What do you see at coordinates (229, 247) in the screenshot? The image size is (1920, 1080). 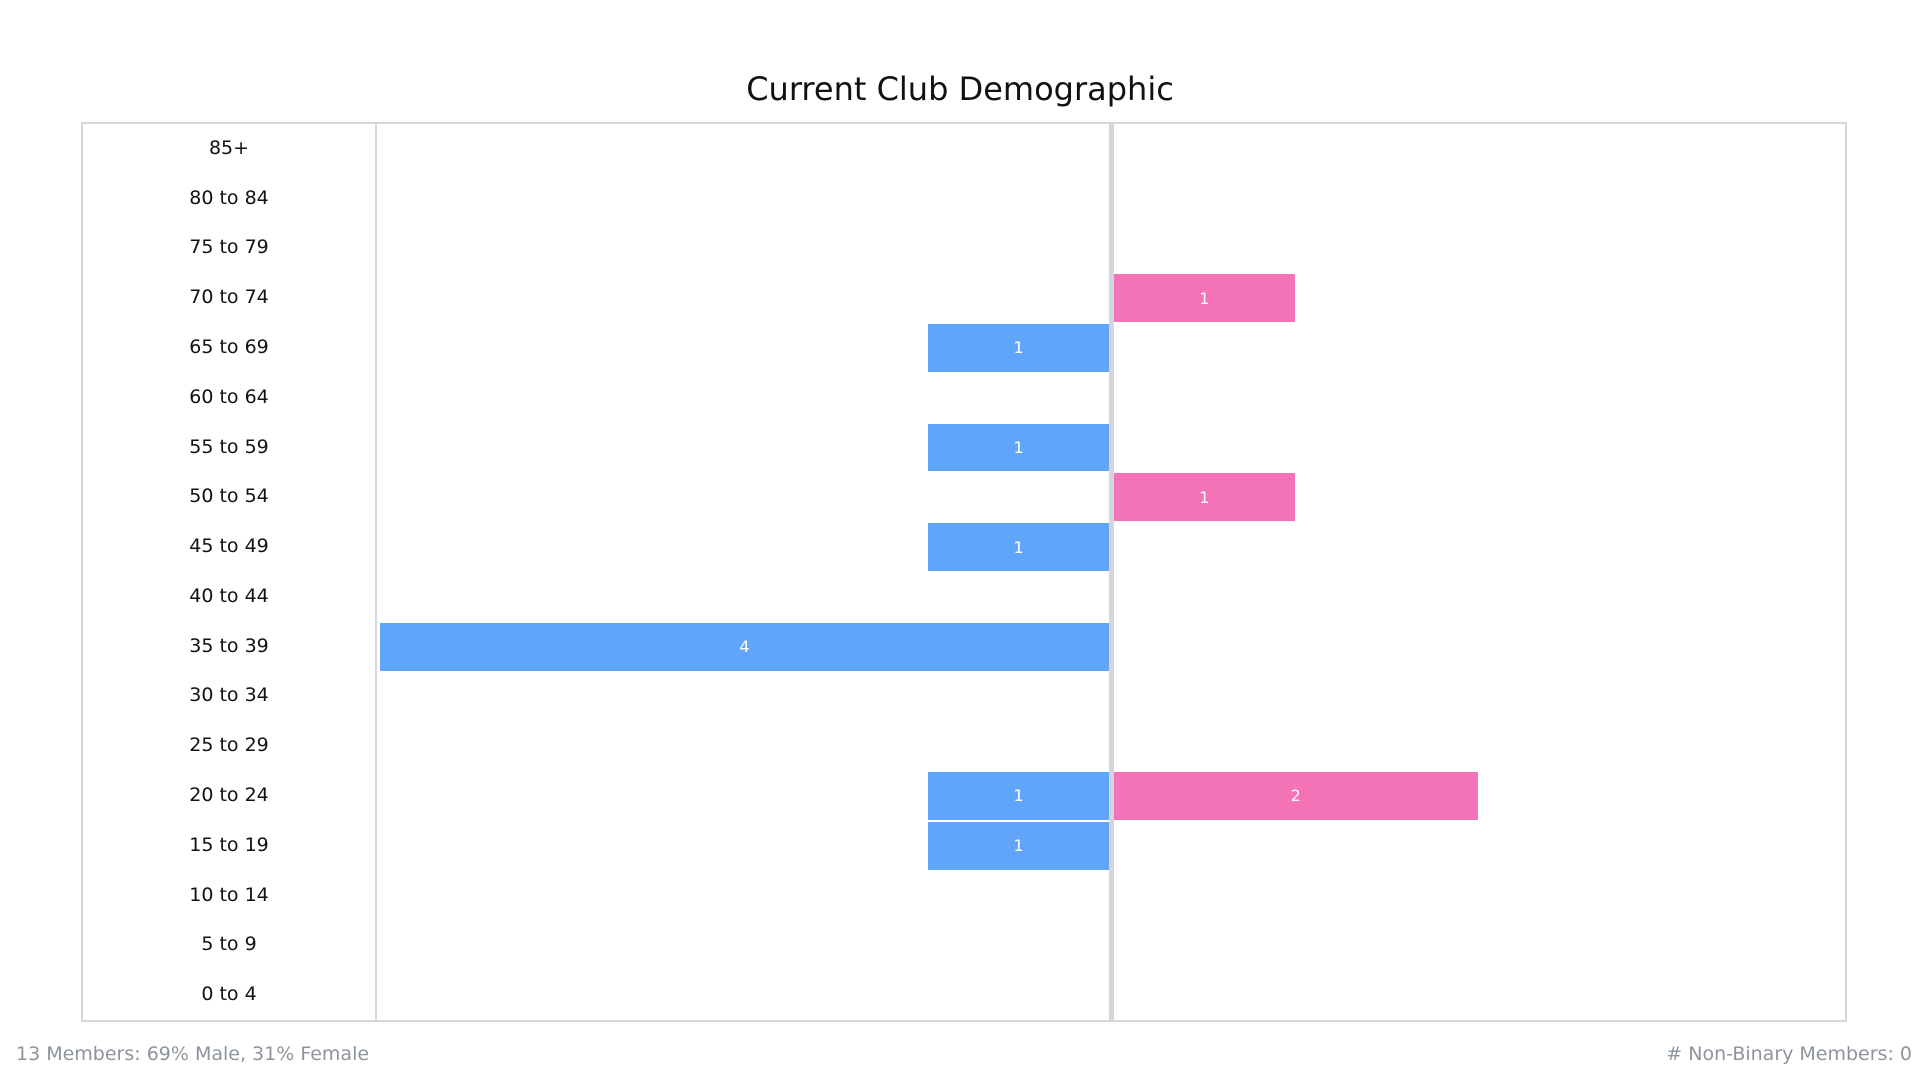 I see `age-label: 75 to 79` at bounding box center [229, 247].